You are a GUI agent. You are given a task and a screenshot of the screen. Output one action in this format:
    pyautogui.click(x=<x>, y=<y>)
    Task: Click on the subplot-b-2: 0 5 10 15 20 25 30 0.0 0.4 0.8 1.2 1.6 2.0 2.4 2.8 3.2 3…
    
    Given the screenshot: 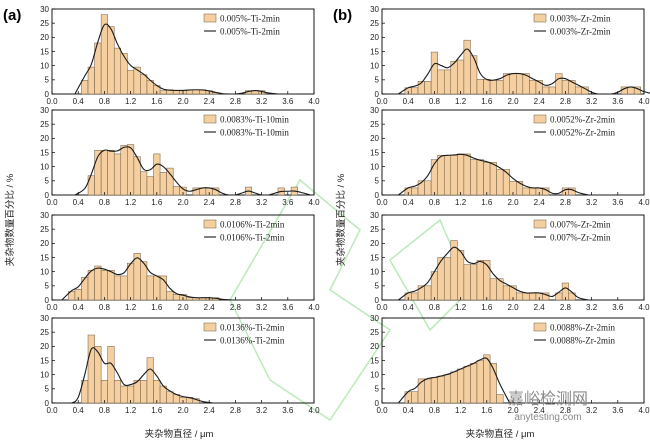 What is the action you would take?
    pyautogui.click(x=510, y=156)
    